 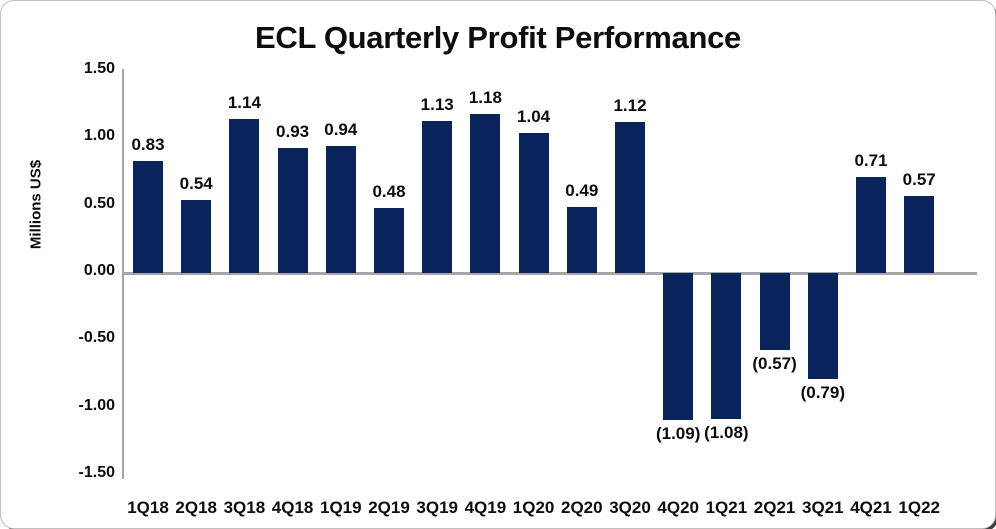 What do you see at coordinates (389, 192) in the screenshot?
I see `bar-value-label: 0.48` at bounding box center [389, 192].